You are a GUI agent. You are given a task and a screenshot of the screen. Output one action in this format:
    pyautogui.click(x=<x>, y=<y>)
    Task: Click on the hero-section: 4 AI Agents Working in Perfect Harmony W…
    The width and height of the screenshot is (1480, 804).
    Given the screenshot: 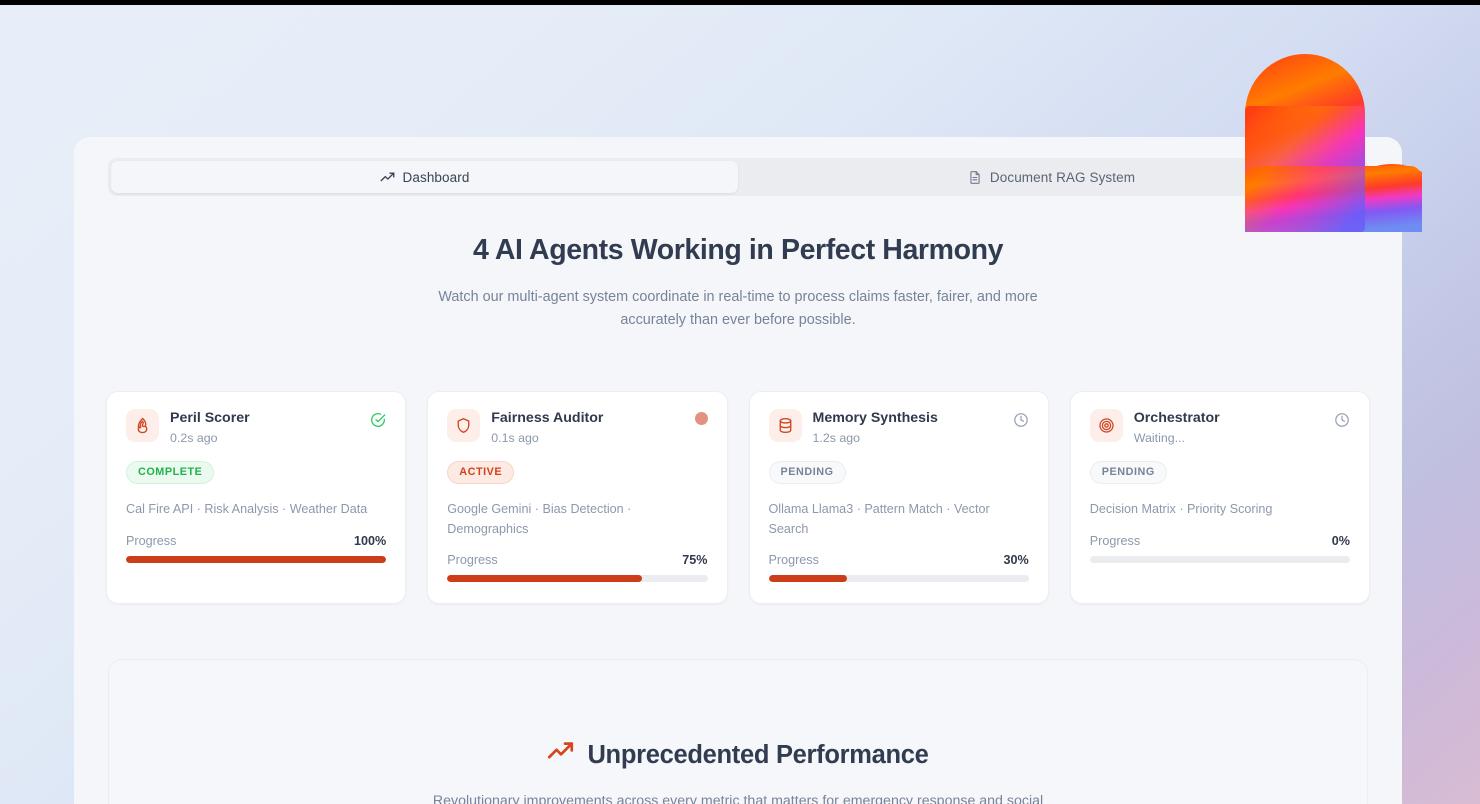 What is the action you would take?
    pyautogui.click(x=738, y=282)
    